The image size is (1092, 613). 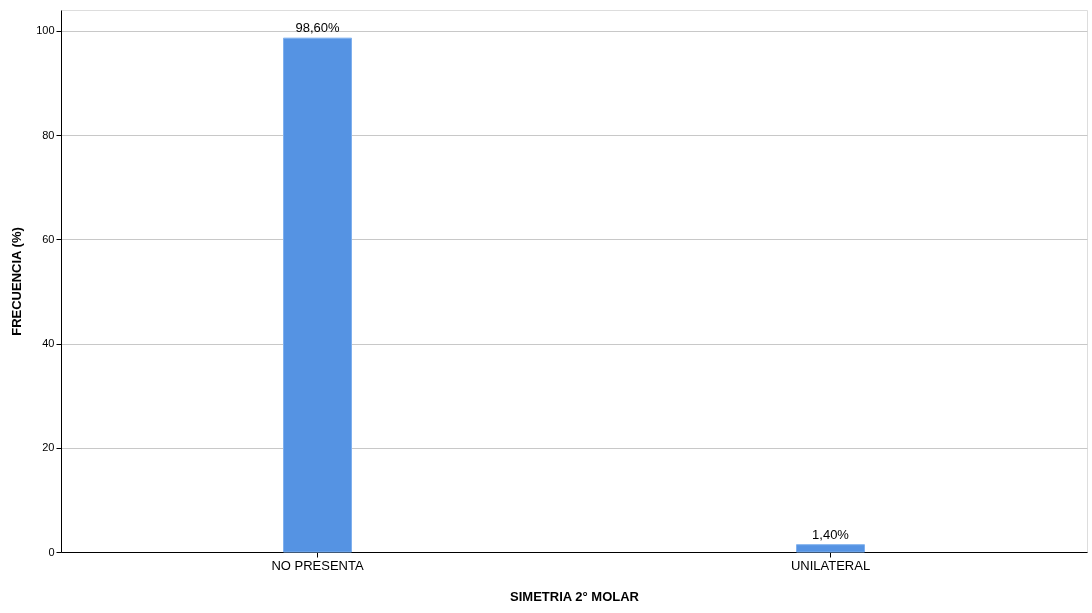 What do you see at coordinates (51, 551) in the screenshot?
I see `y-tick-label: 0` at bounding box center [51, 551].